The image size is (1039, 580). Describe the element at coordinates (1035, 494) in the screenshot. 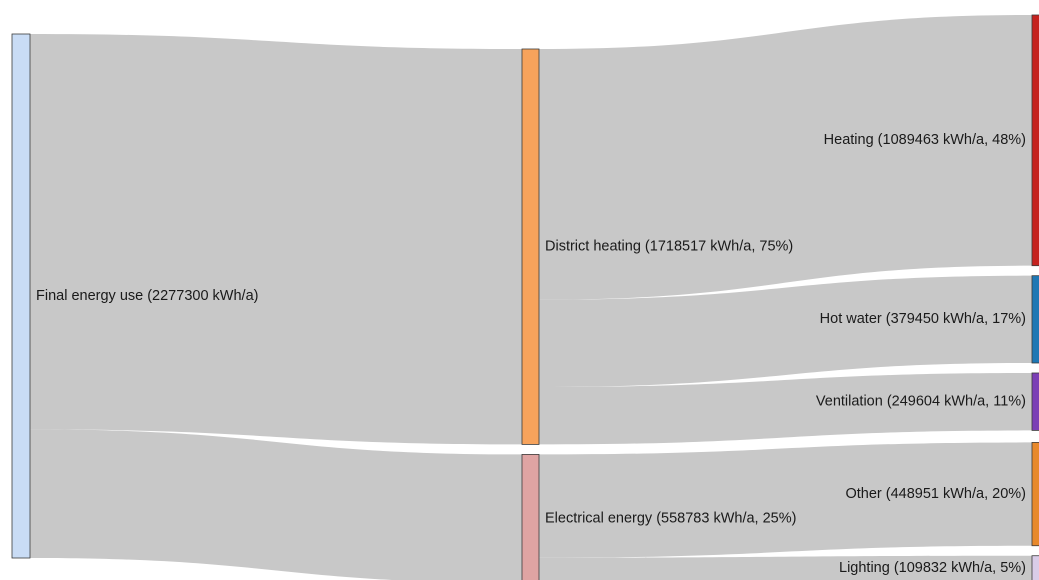

I see `node-other` at that location.